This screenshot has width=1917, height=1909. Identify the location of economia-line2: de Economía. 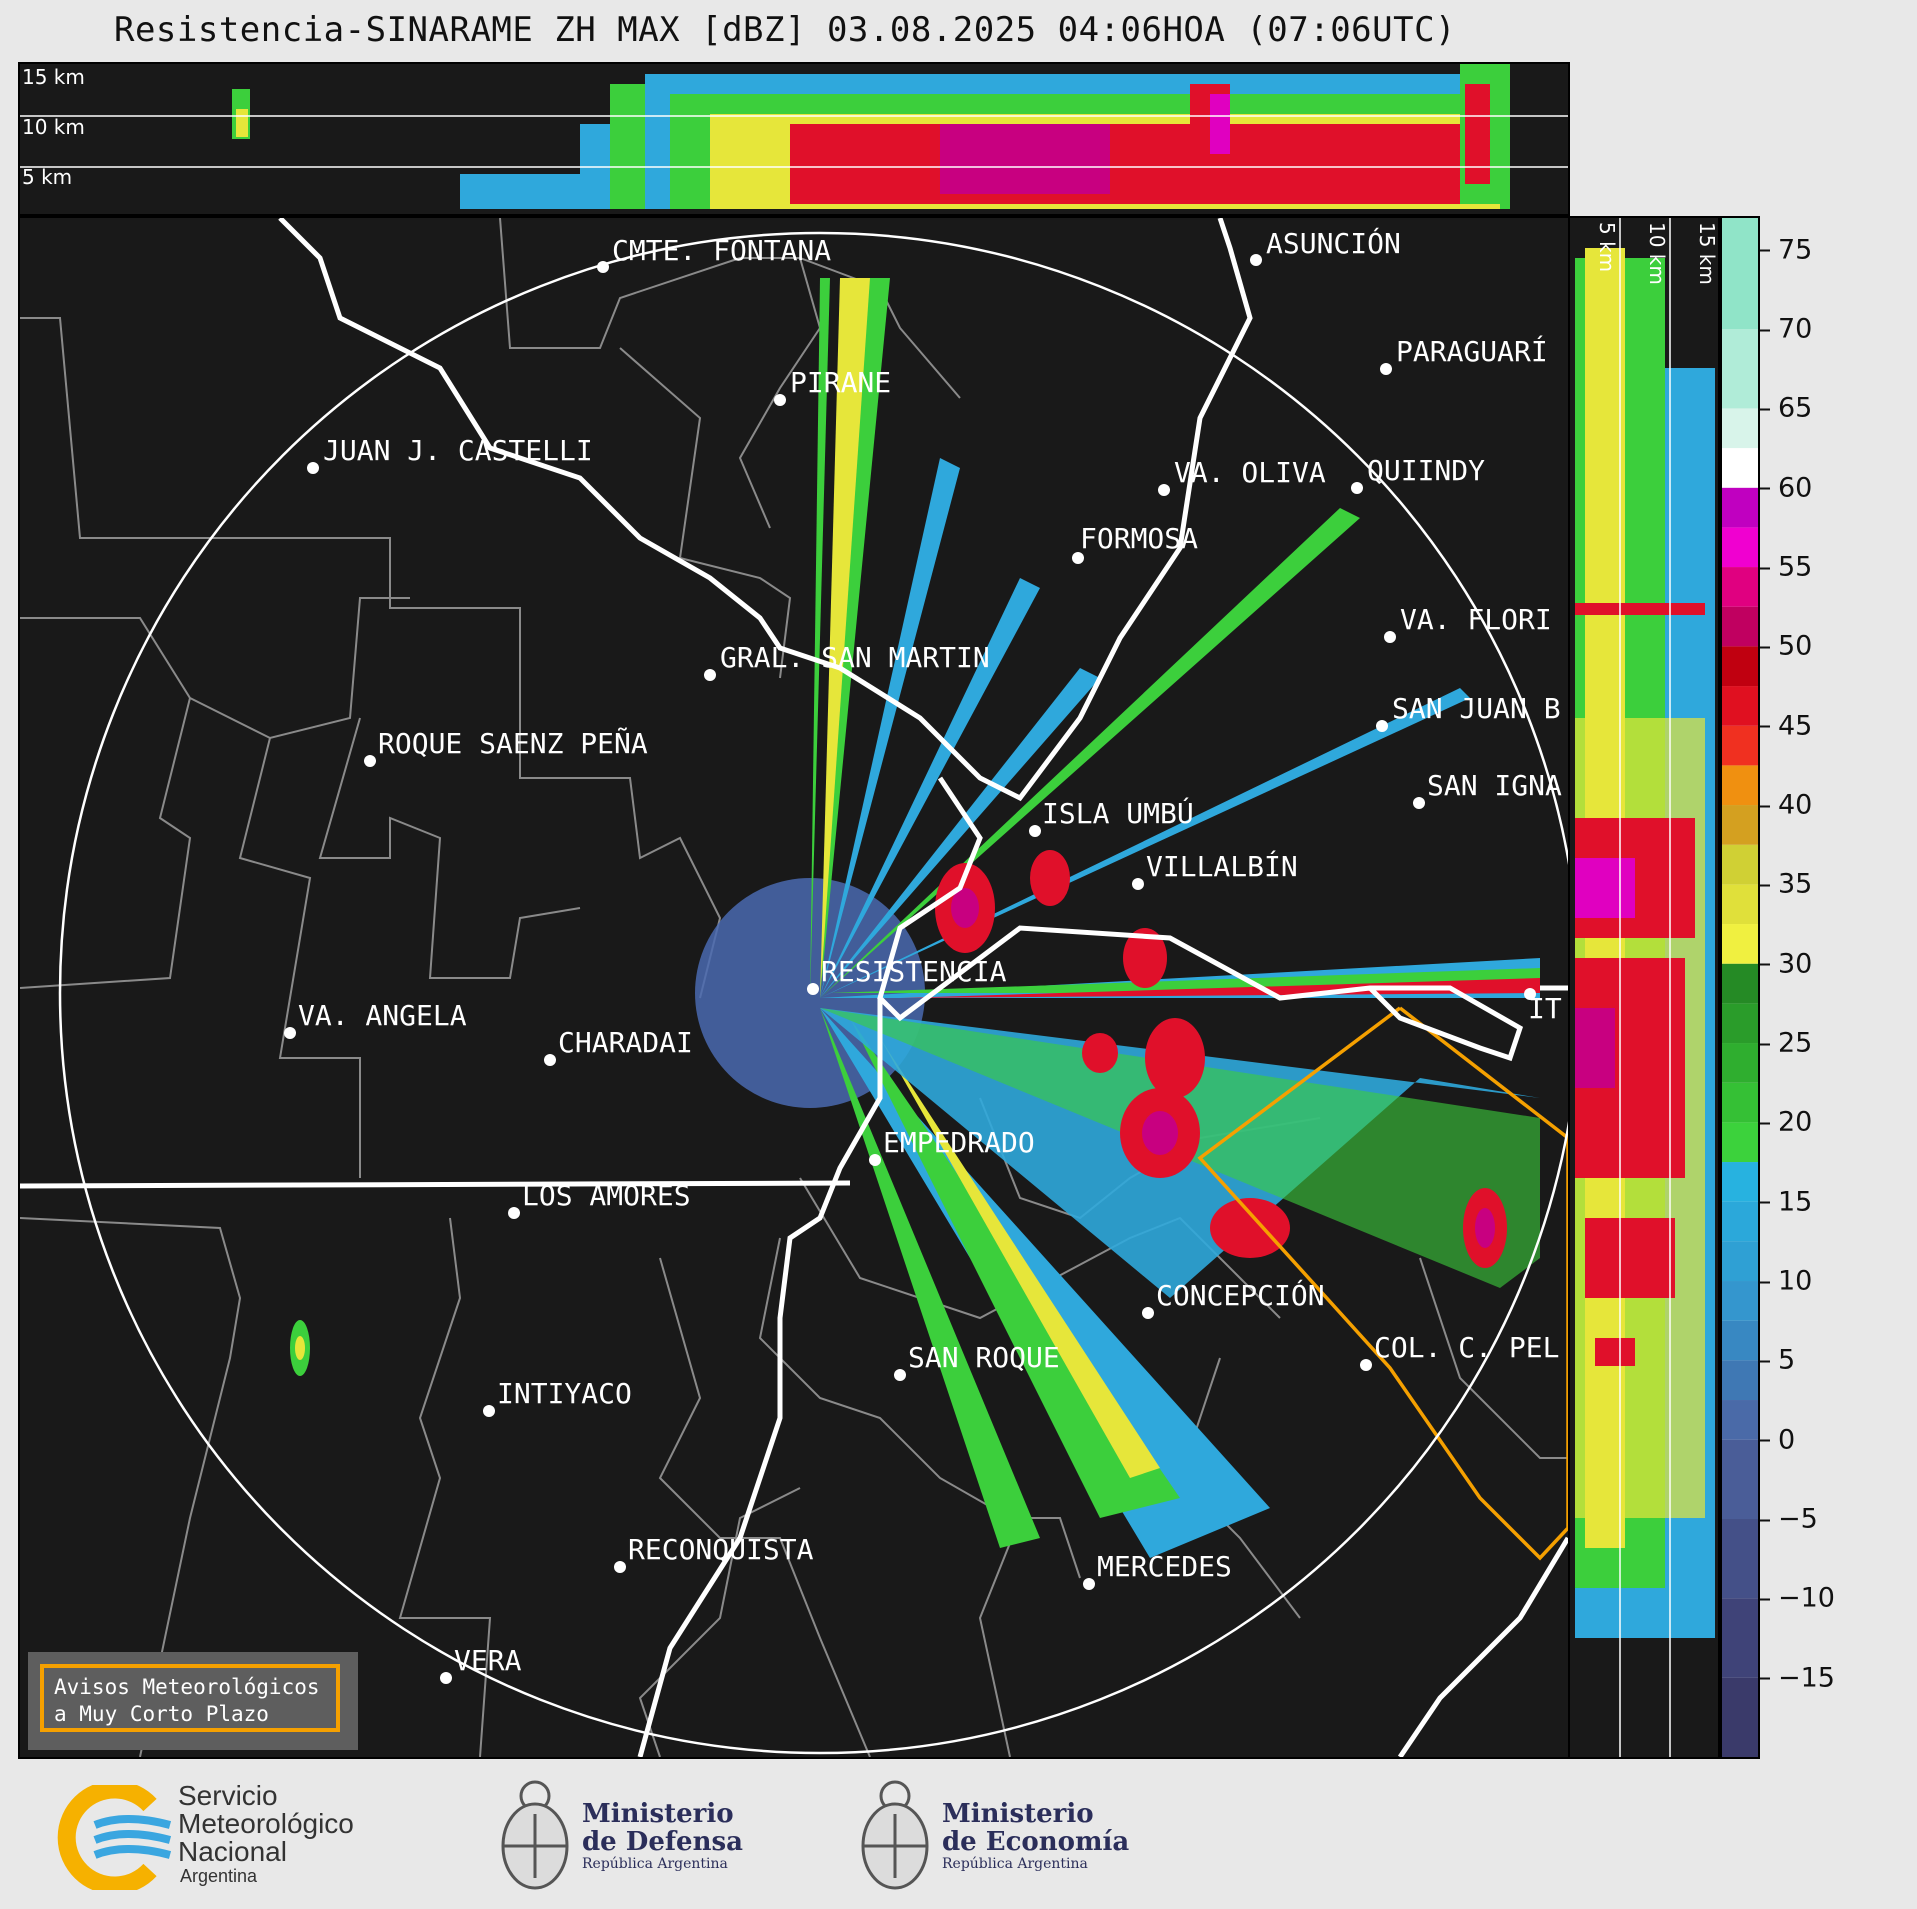
(1036, 1842).